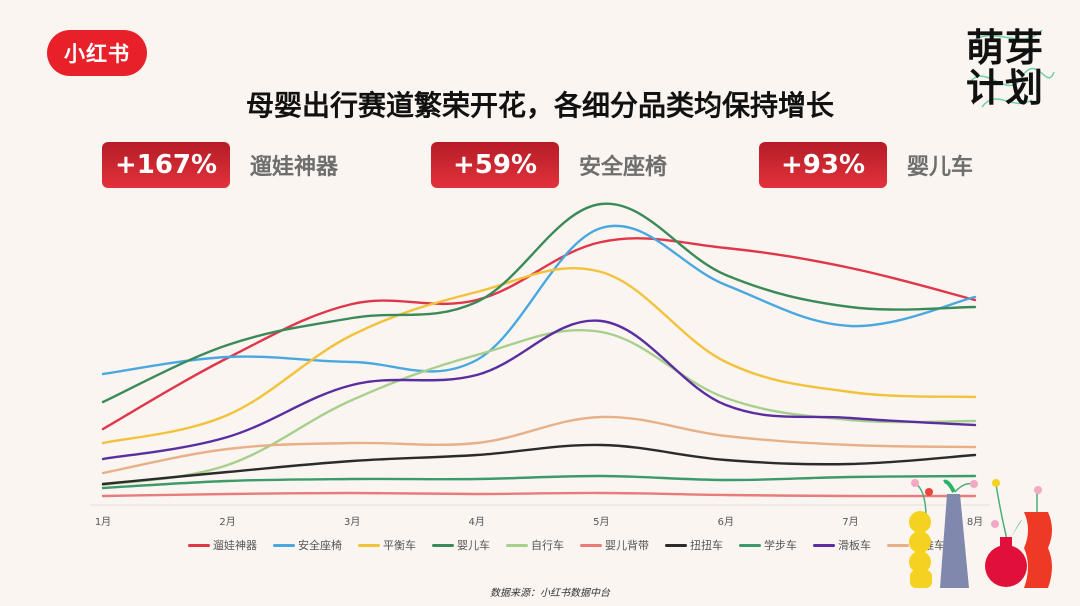  Describe the element at coordinates (1005, 88) in the screenshot. I see `brand-line-2: 计划` at that location.